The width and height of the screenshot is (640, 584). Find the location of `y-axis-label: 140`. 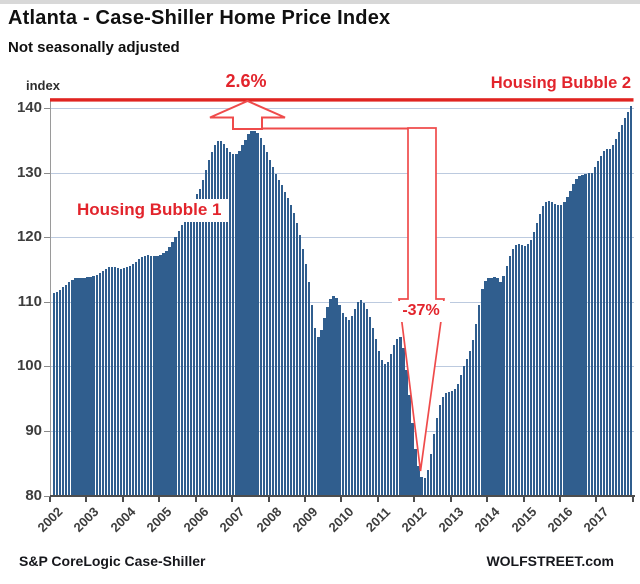

y-axis-label: 140 is located at coordinates (29, 107).